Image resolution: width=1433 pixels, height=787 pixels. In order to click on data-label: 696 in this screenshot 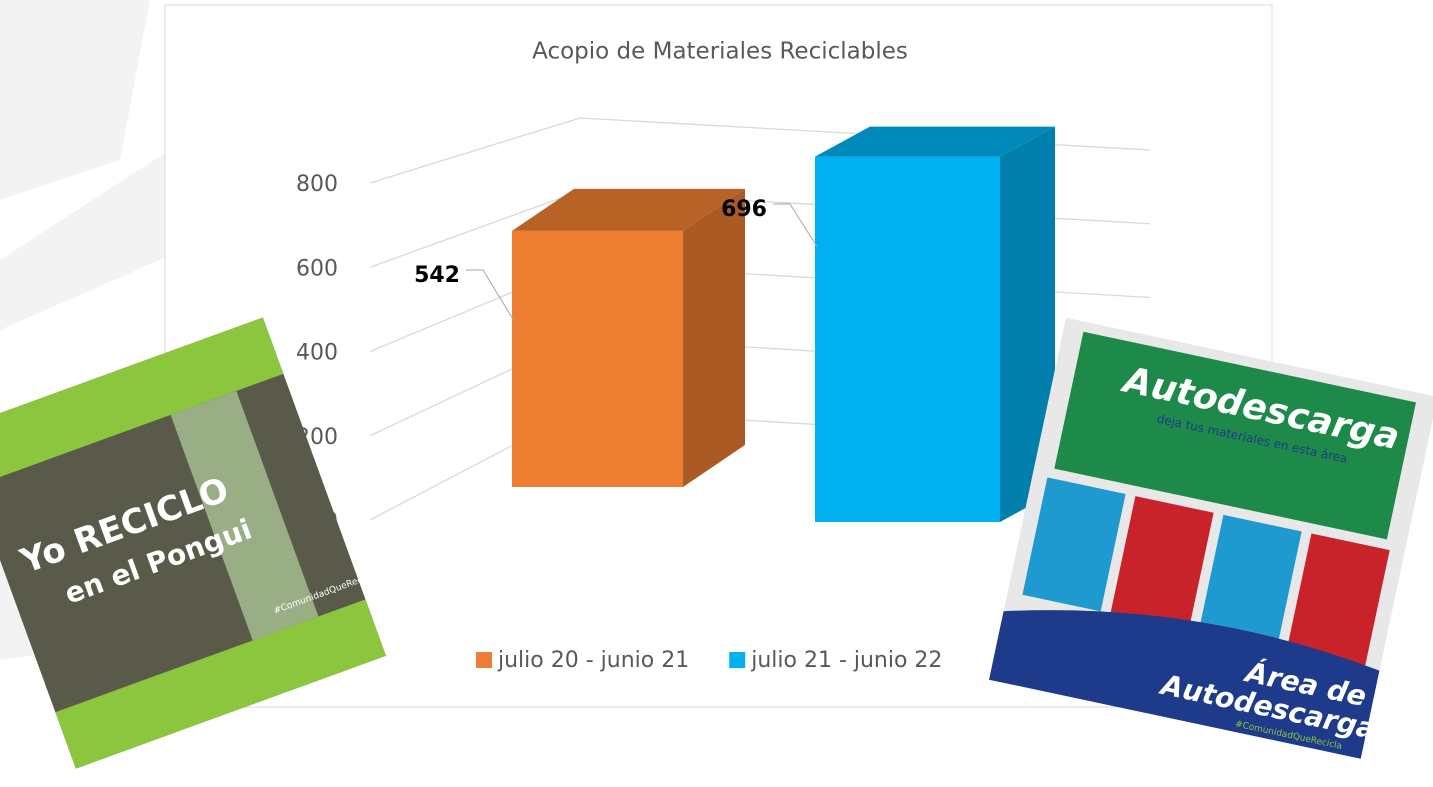, I will do `click(744, 209)`.